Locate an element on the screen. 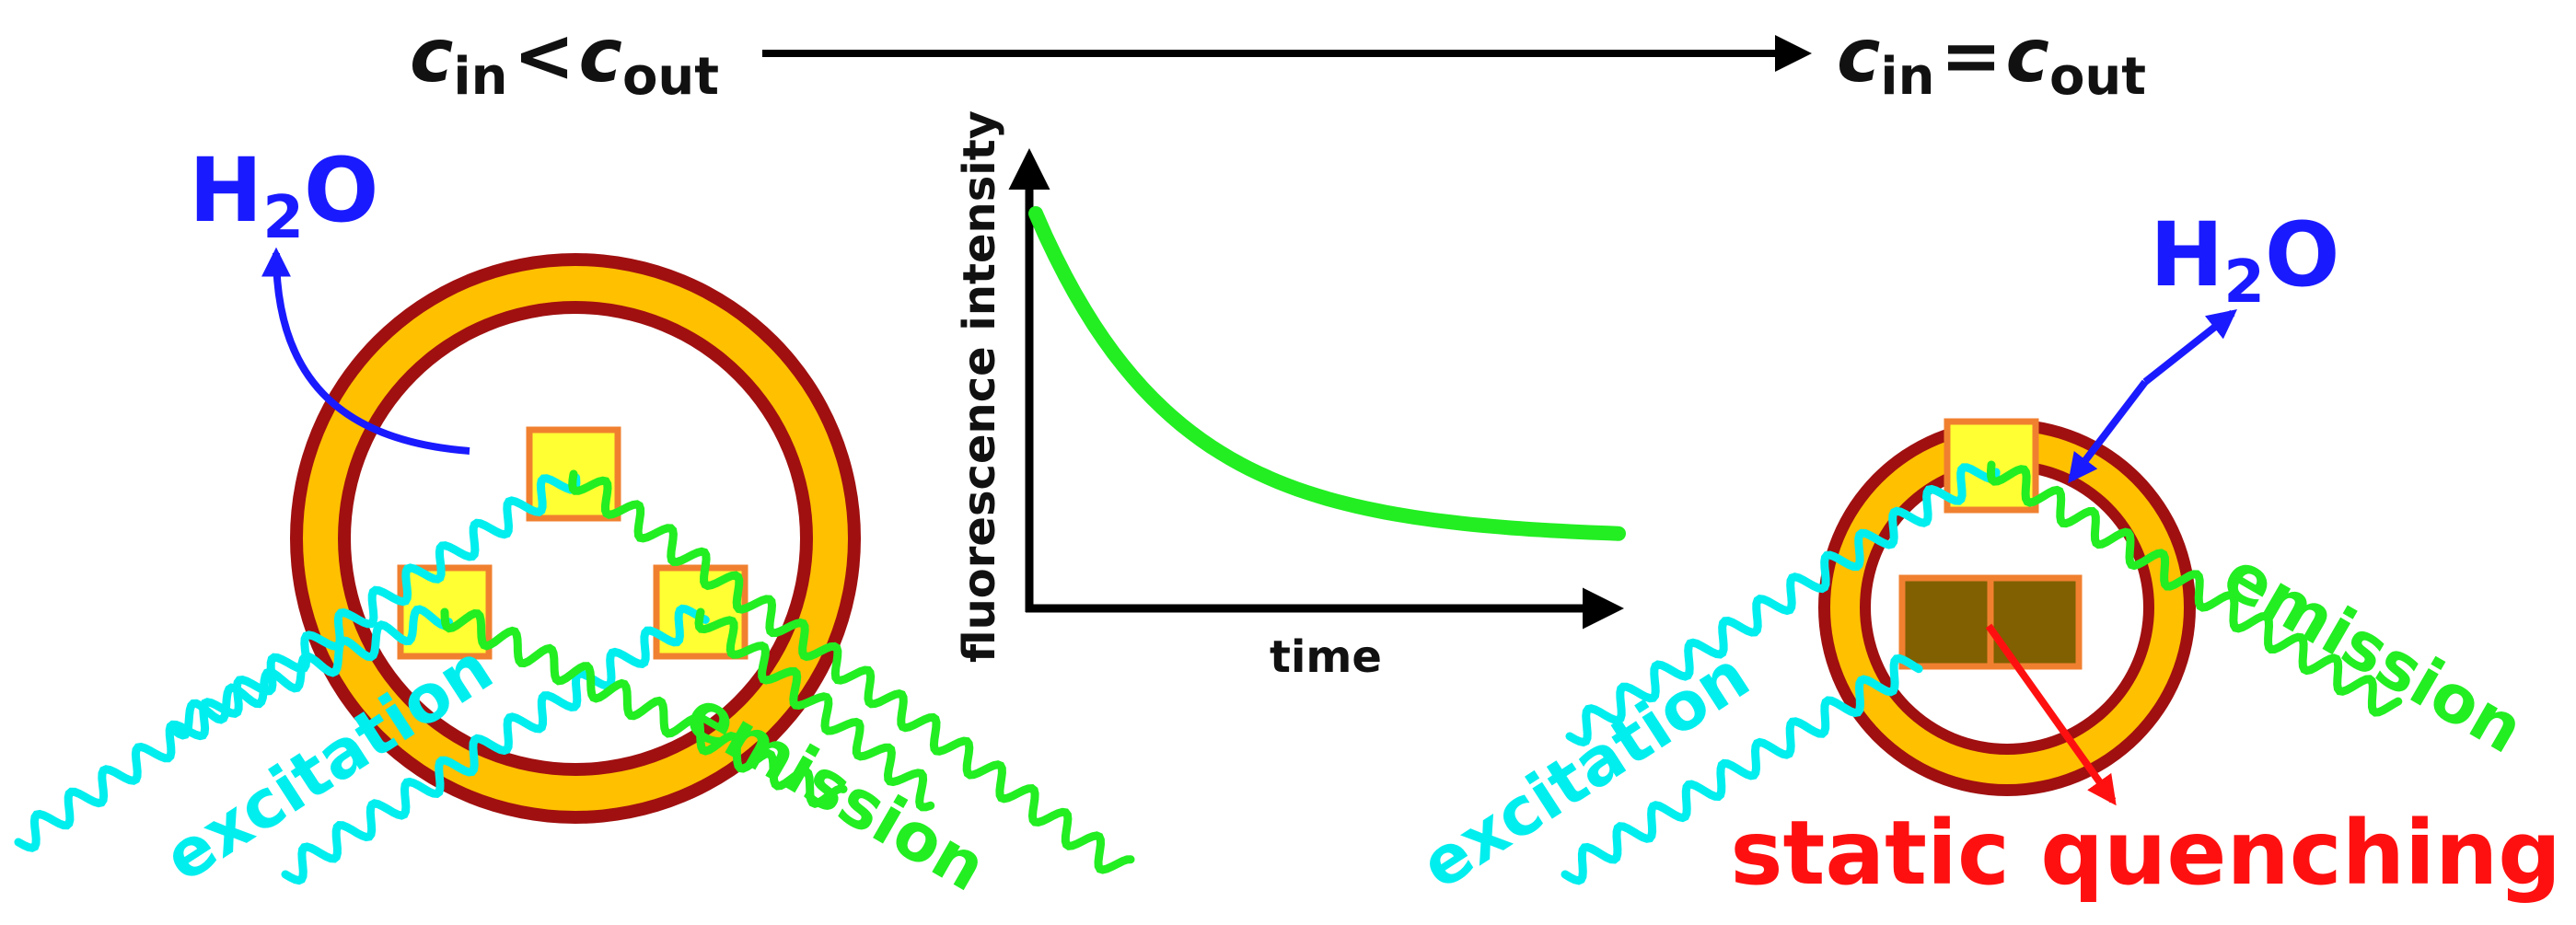  left-emission-label: emission is located at coordinates (836, 790).